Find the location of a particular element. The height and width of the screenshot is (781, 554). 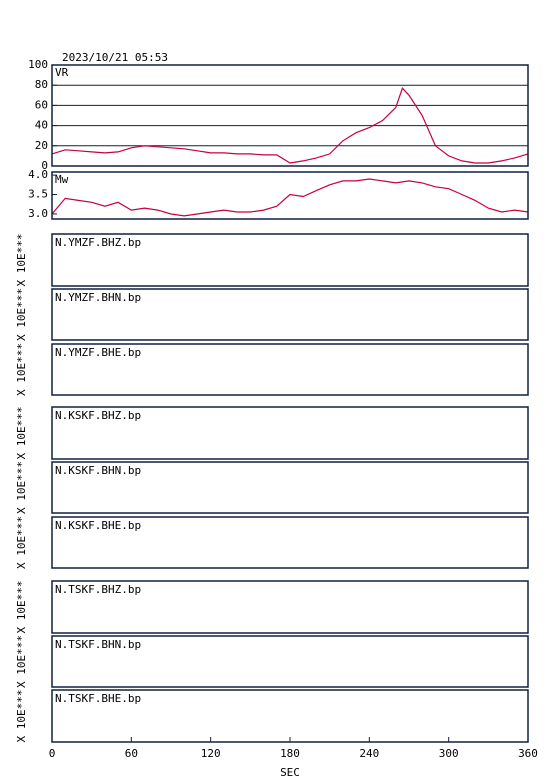

y-tick-label: 4.0 is located at coordinates (38, 174).